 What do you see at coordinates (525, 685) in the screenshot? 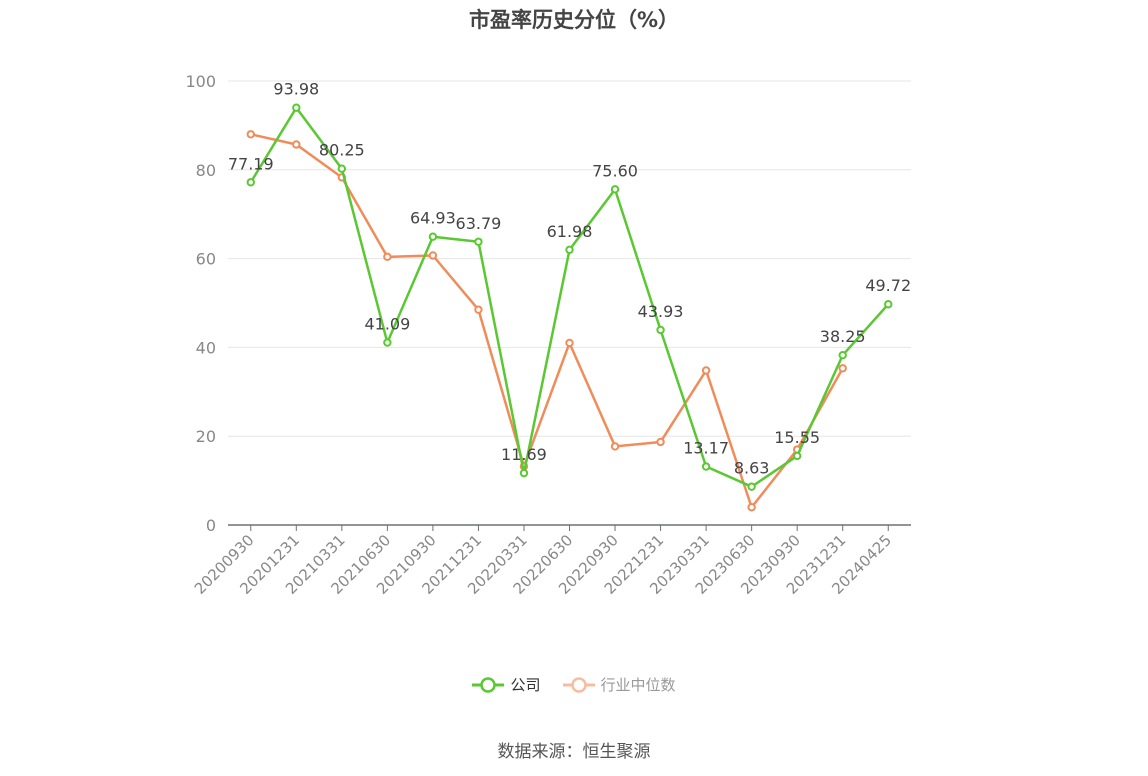
I see `legend-label-company: 公司` at bounding box center [525, 685].